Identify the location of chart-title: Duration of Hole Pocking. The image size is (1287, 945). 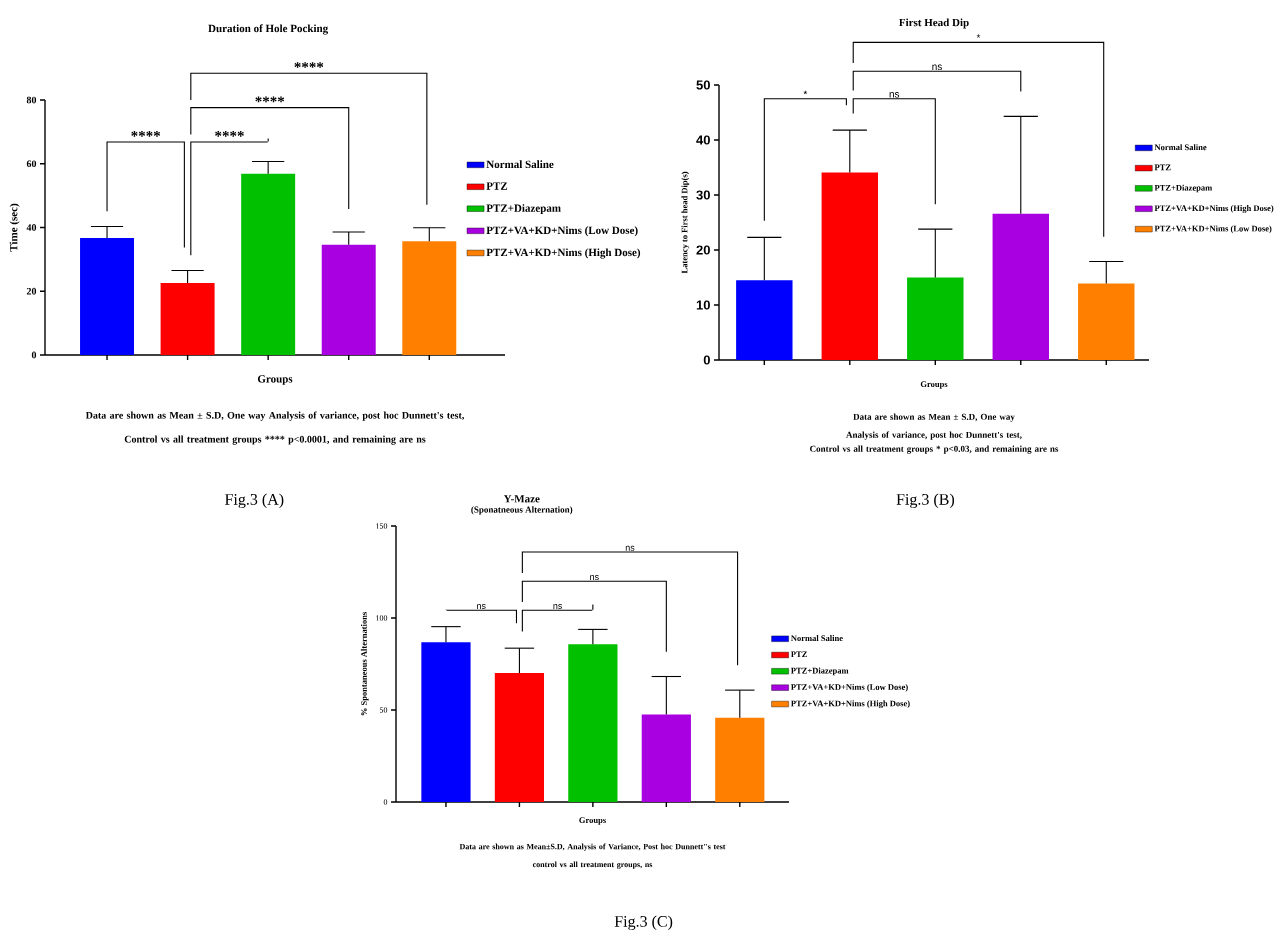
(268, 29).